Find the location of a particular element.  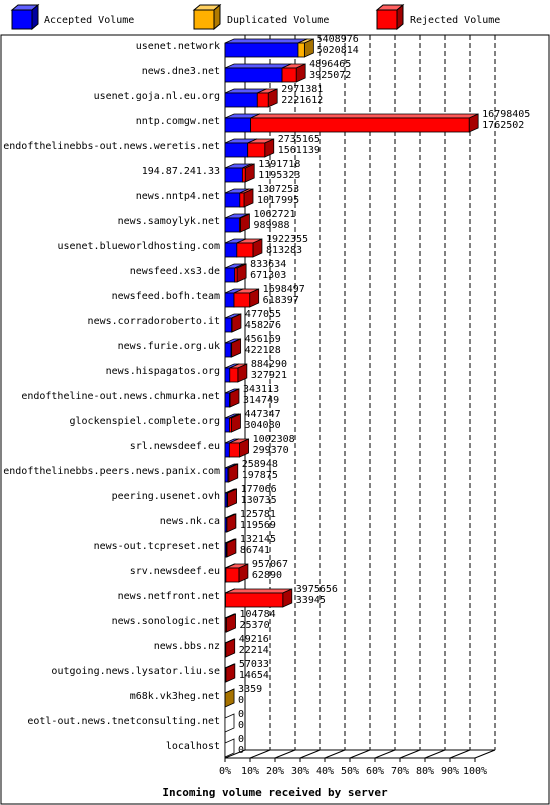

accepted-volume-label: 130735 is located at coordinates (259, 500).